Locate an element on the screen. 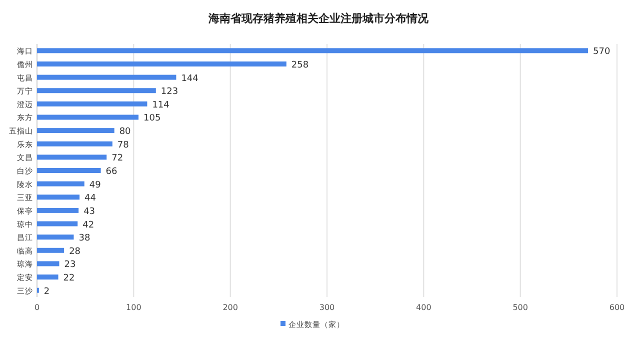  data-label: 105 is located at coordinates (152, 119).